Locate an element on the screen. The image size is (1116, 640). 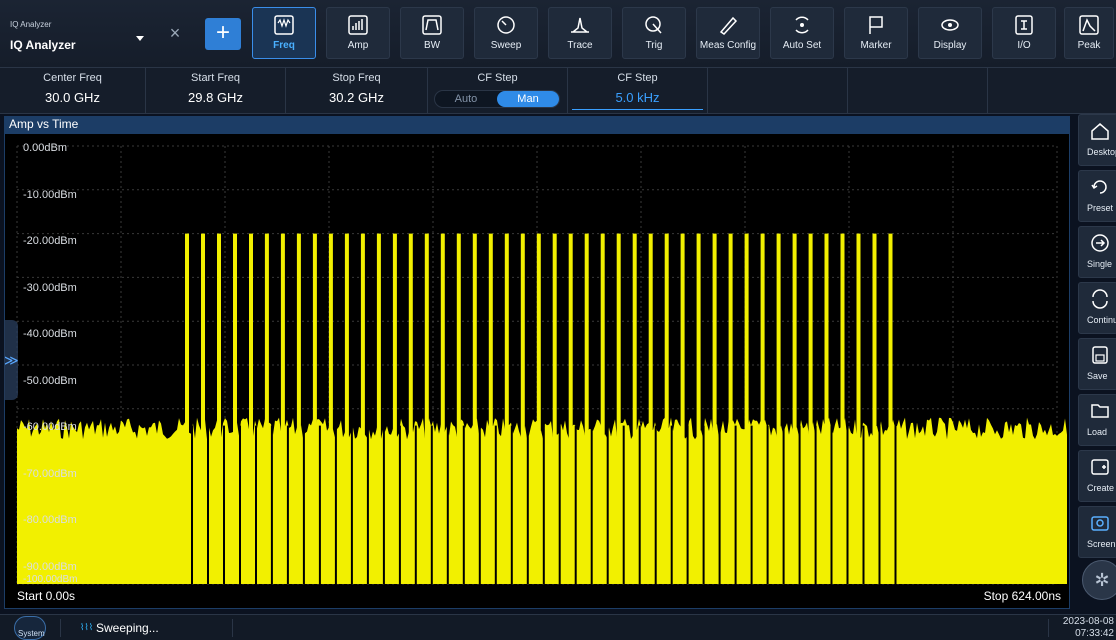
system-button: System is located at coordinates (30, 628).